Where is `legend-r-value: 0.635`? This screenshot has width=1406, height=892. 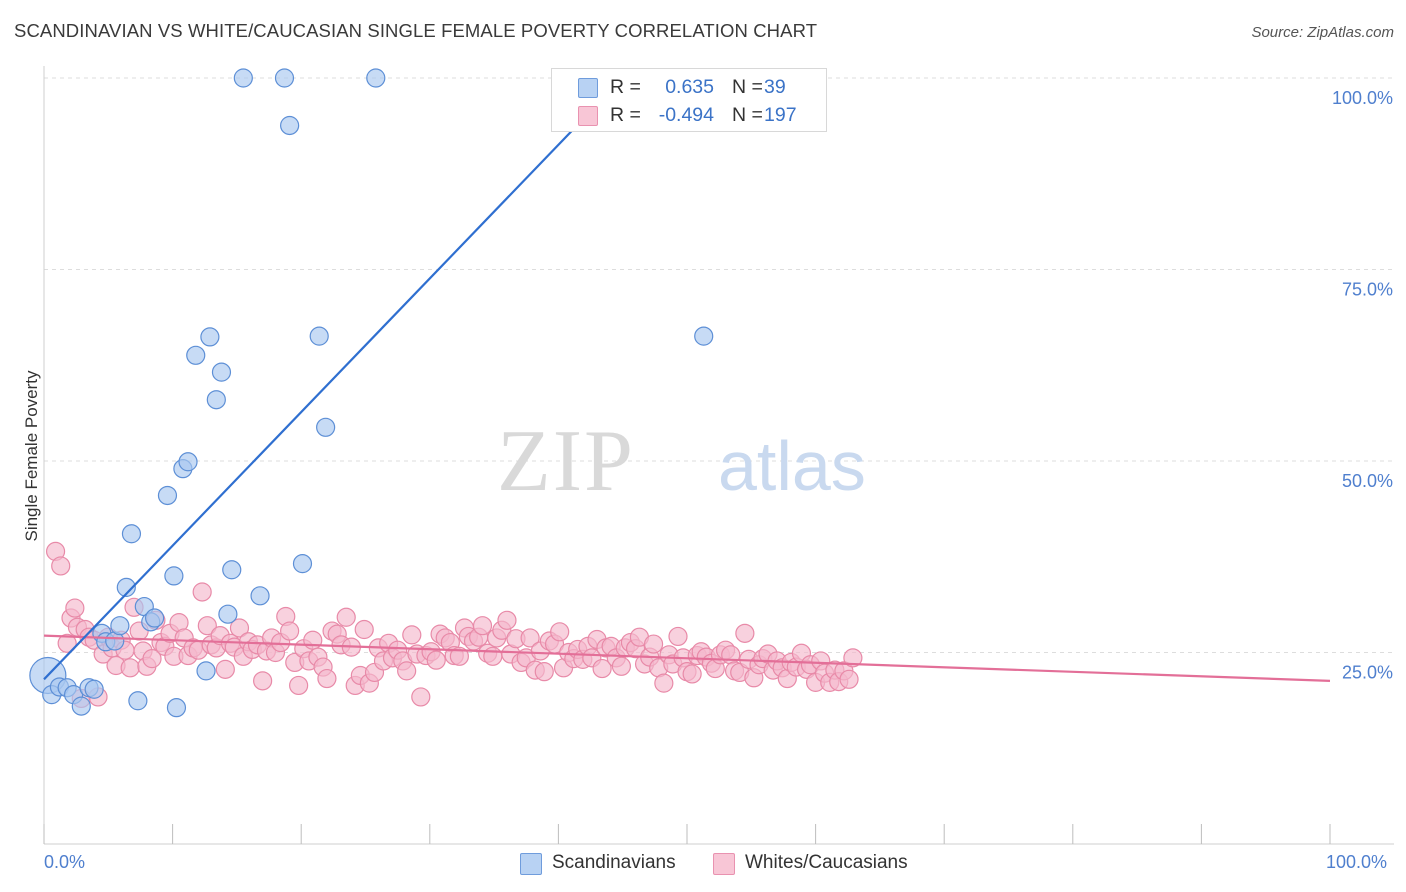
legend-r-value: 0.635 is located at coordinates (689, 87).